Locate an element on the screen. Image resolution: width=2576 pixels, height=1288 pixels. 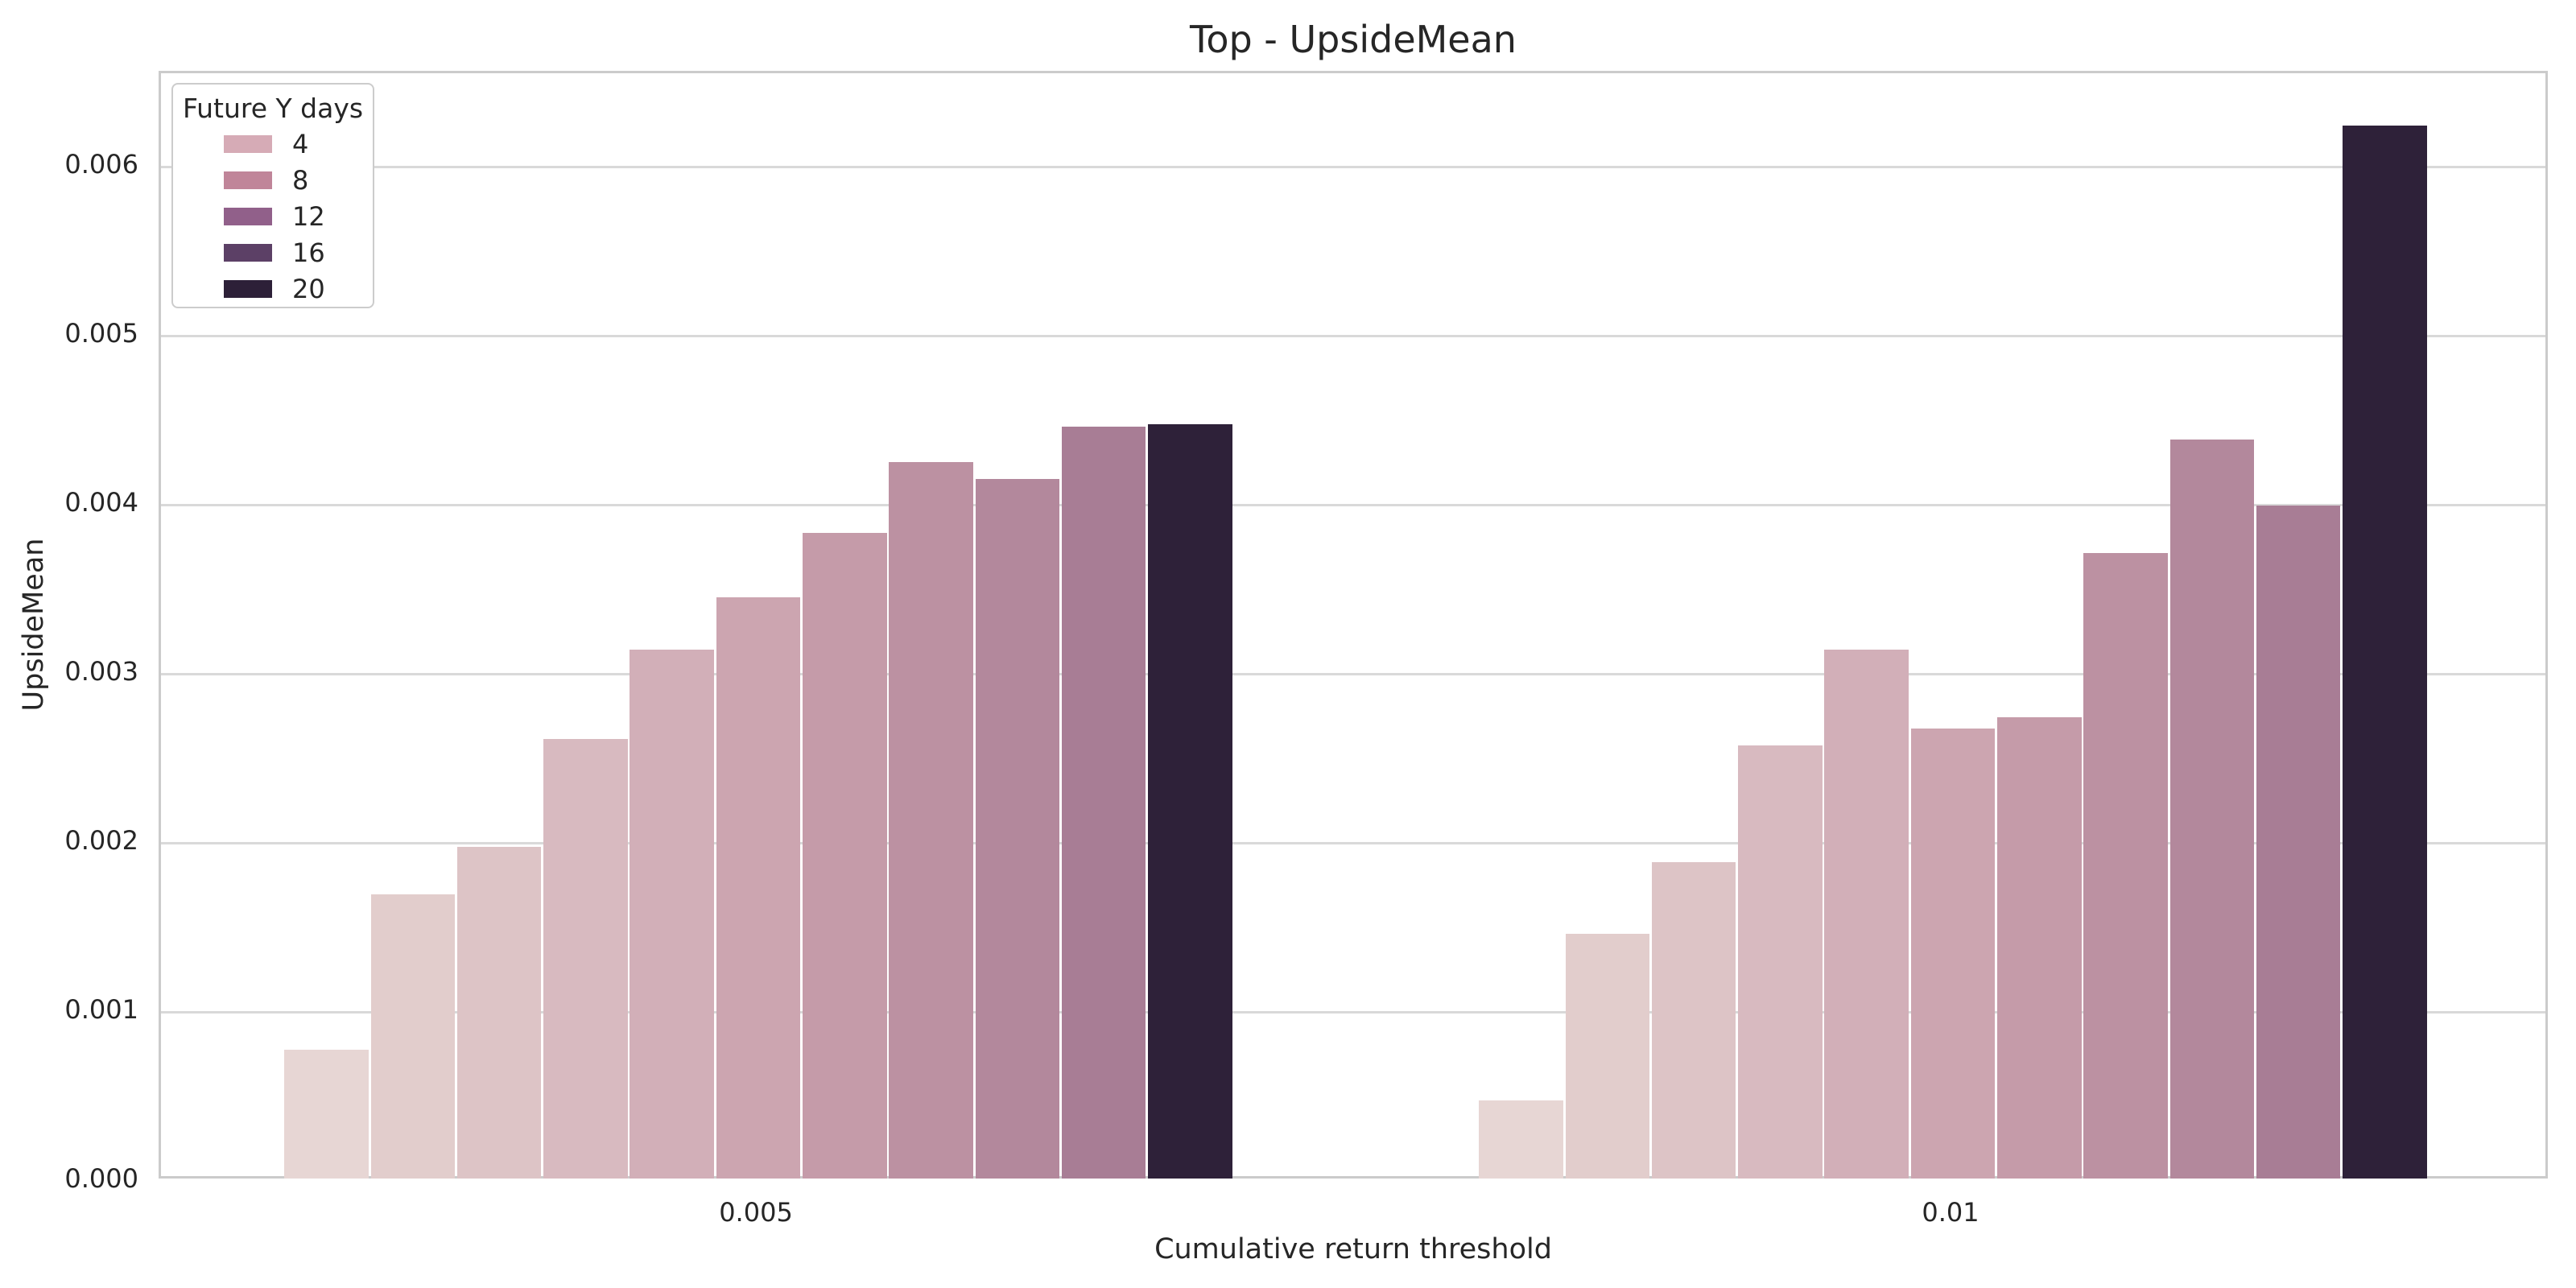
legend: Future Y days 4 8 12 16 20 is located at coordinates (272, 195).